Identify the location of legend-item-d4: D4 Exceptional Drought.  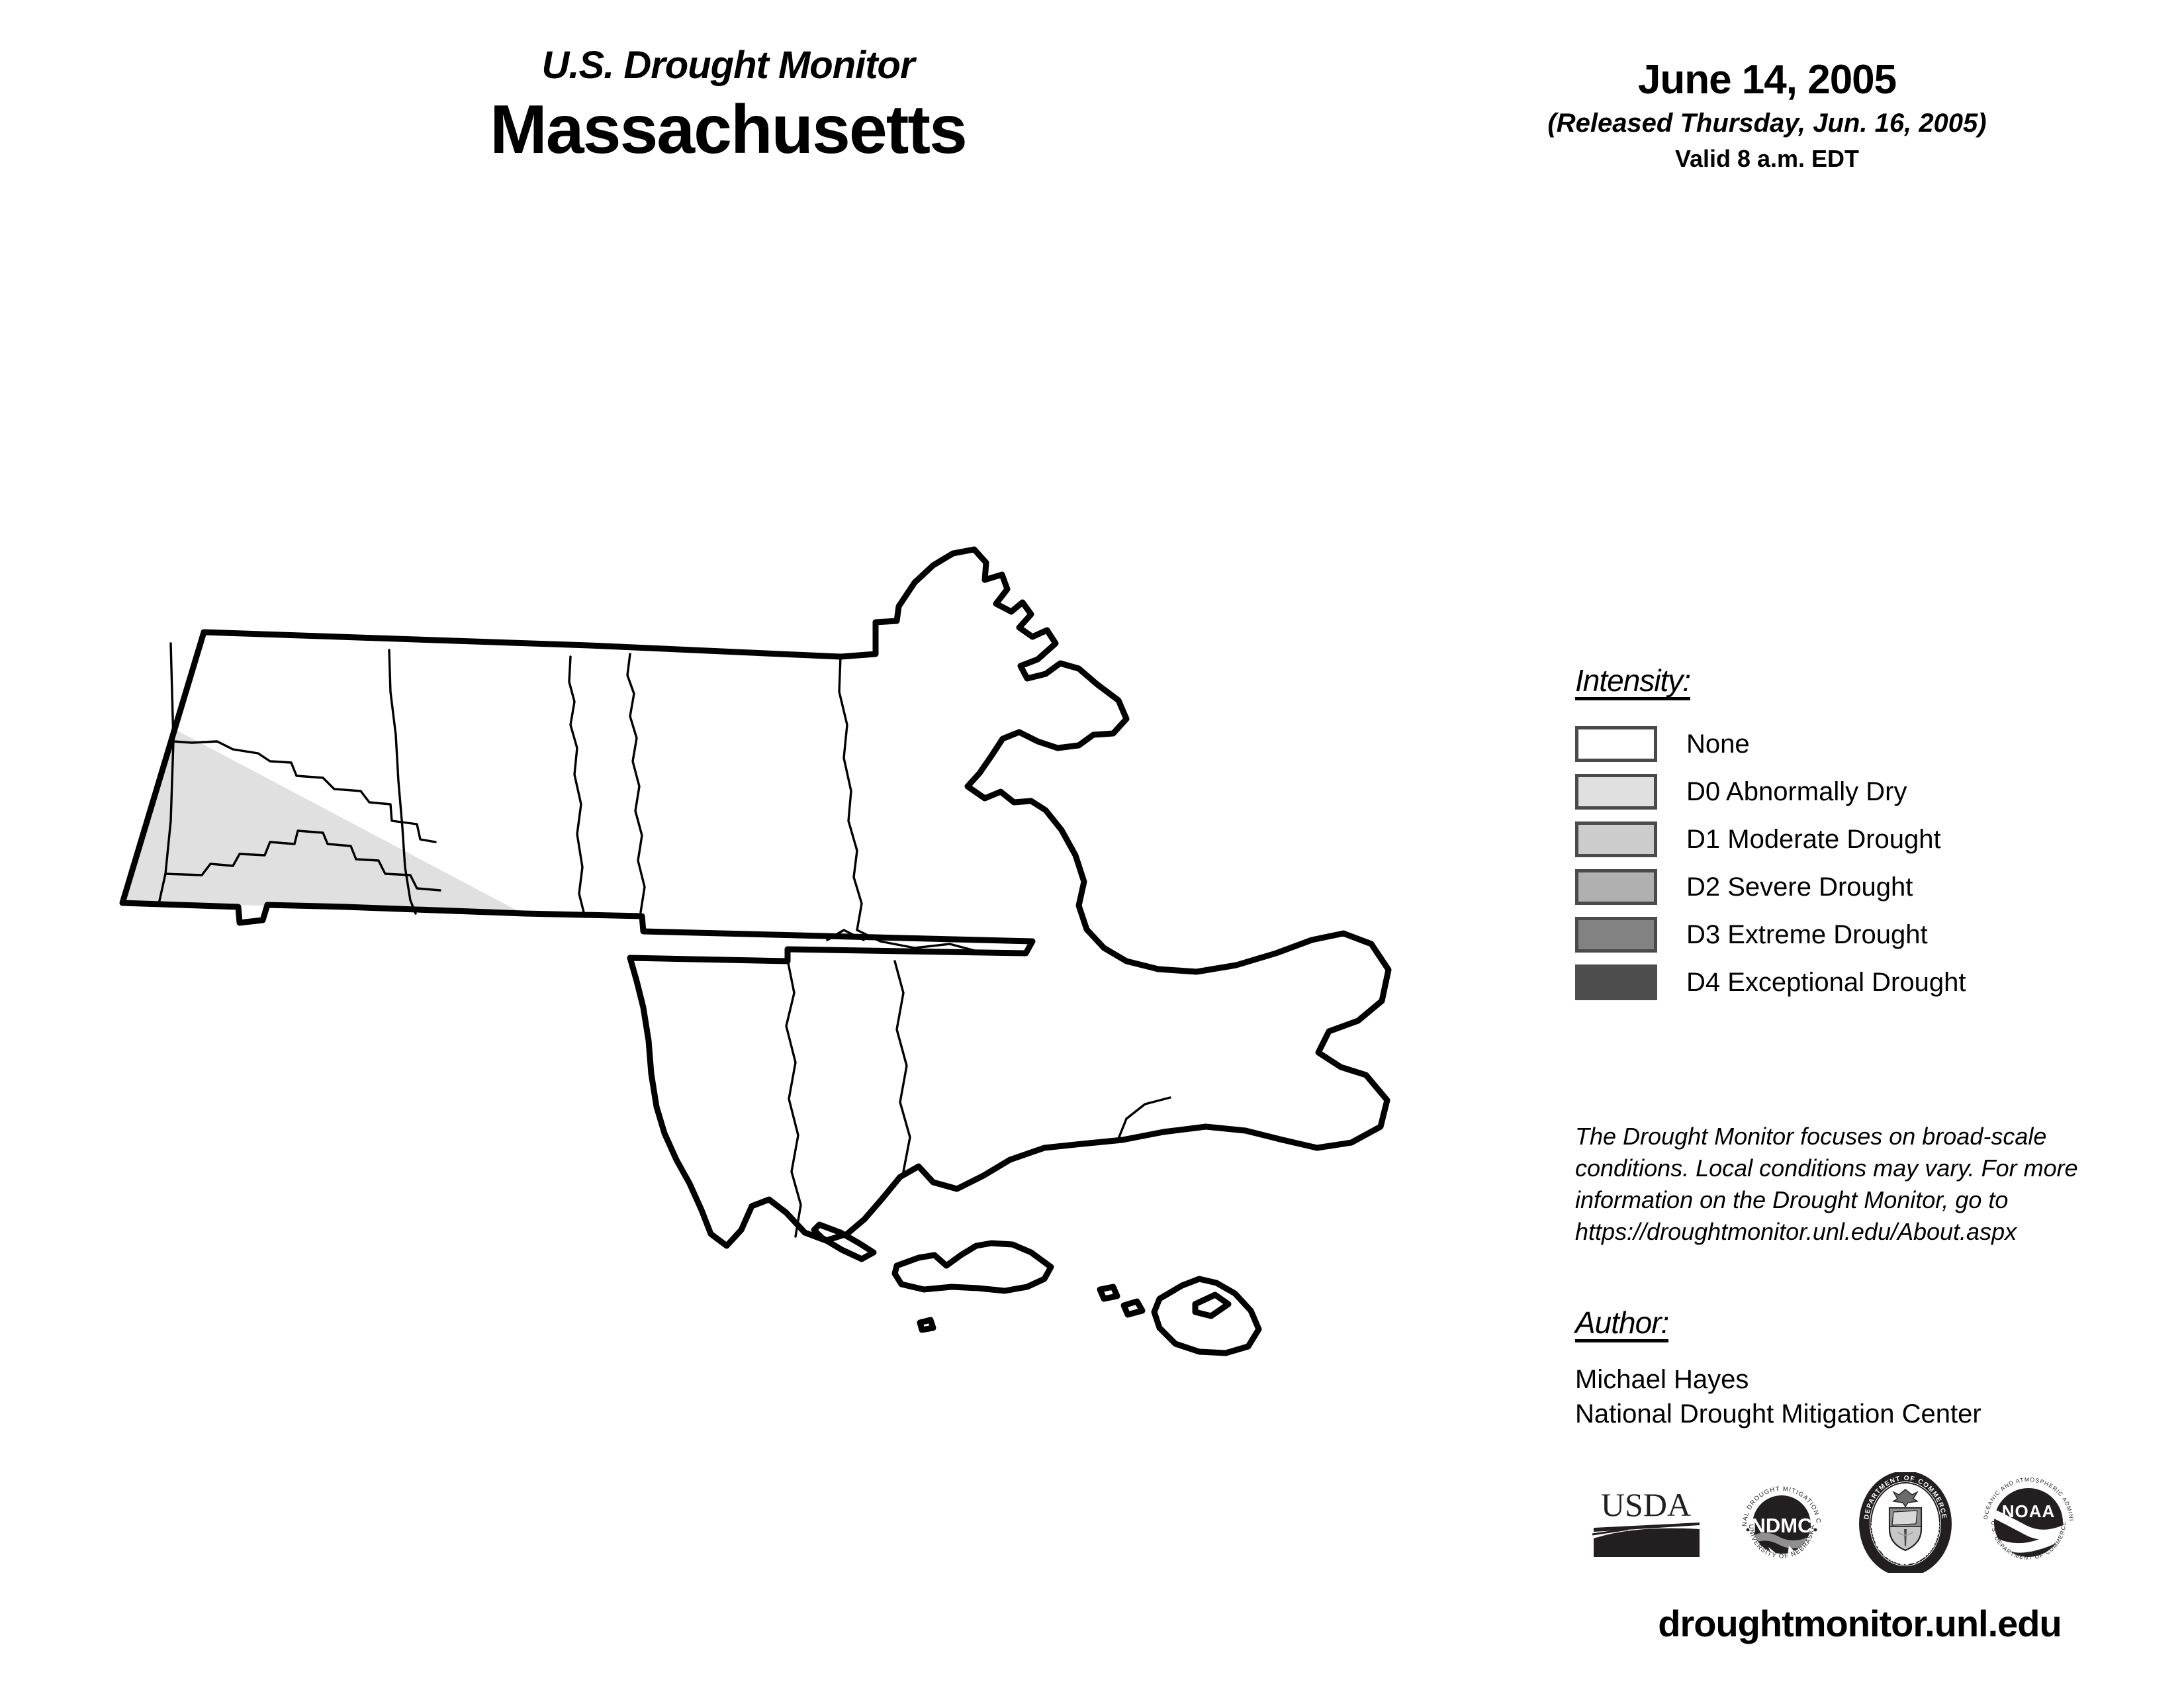
(1866, 982).